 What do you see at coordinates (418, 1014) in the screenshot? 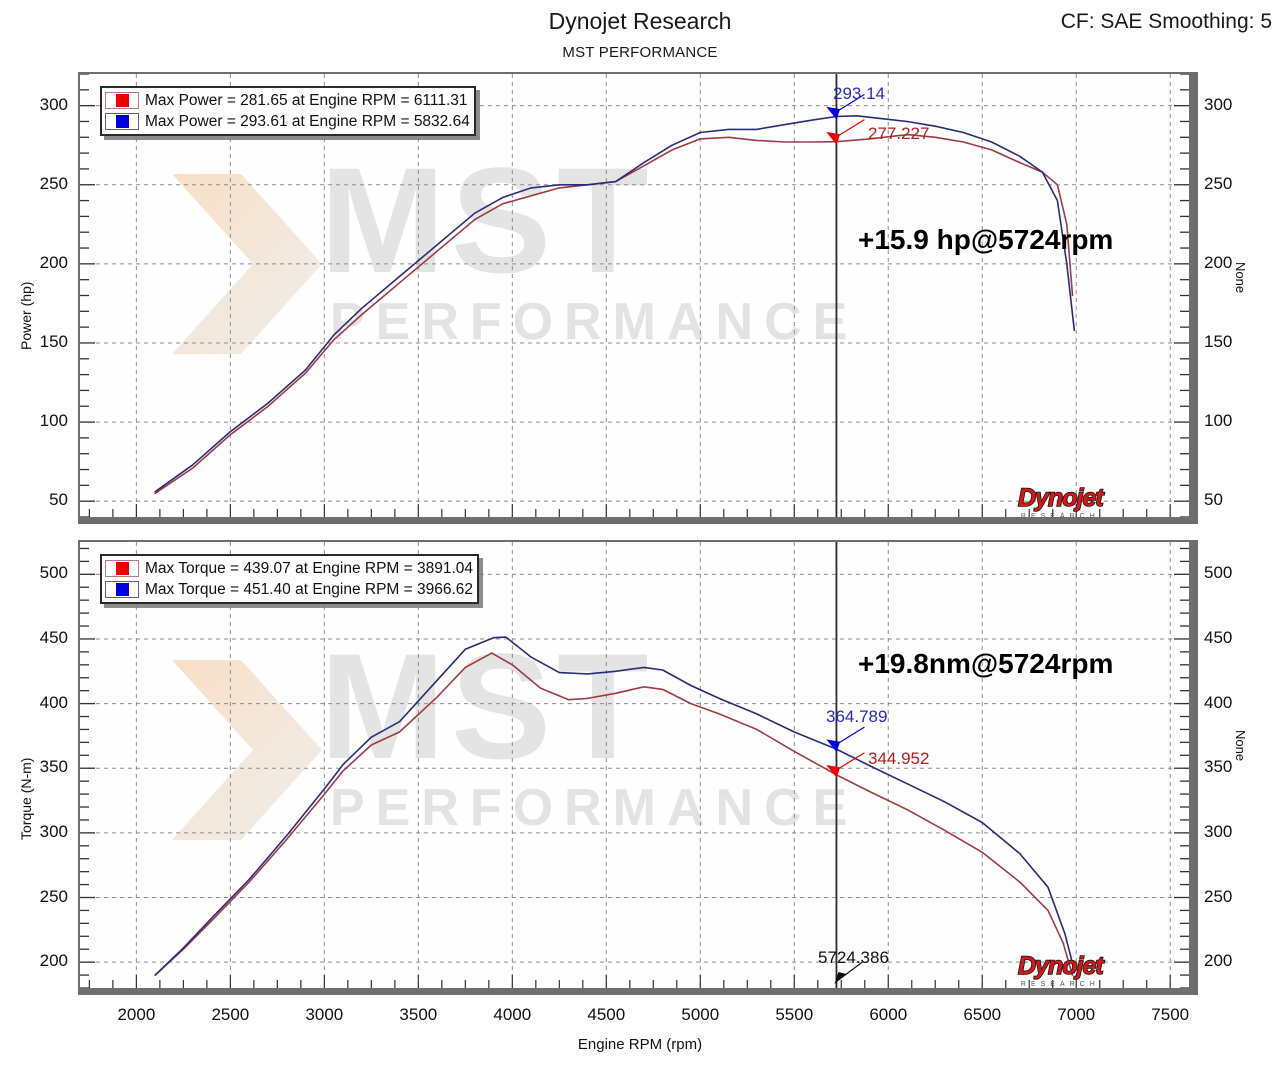
I see `x-tick-label: 3500` at bounding box center [418, 1014].